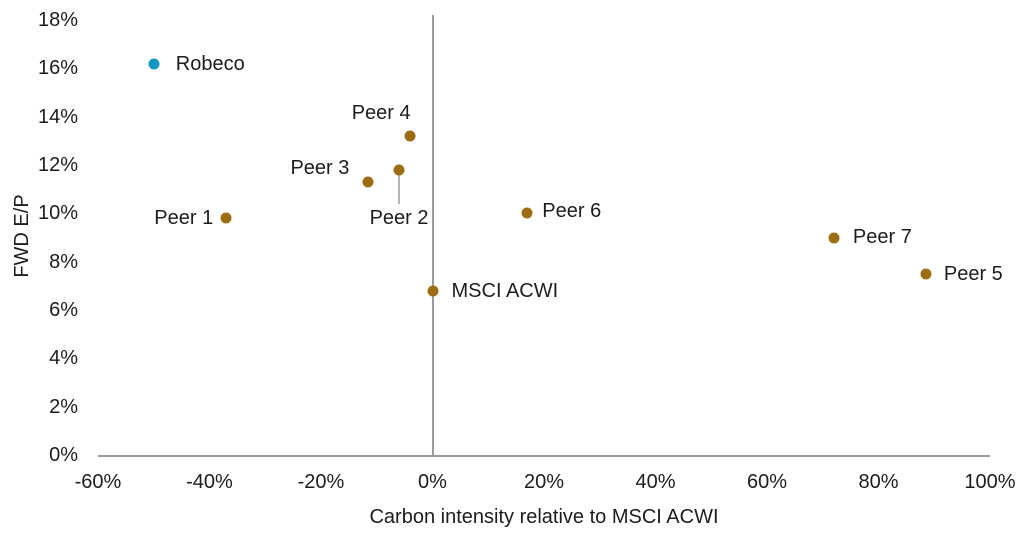  Describe the element at coordinates (22, 236) in the screenshot. I see `y-axis-title: FWD E/P` at that location.